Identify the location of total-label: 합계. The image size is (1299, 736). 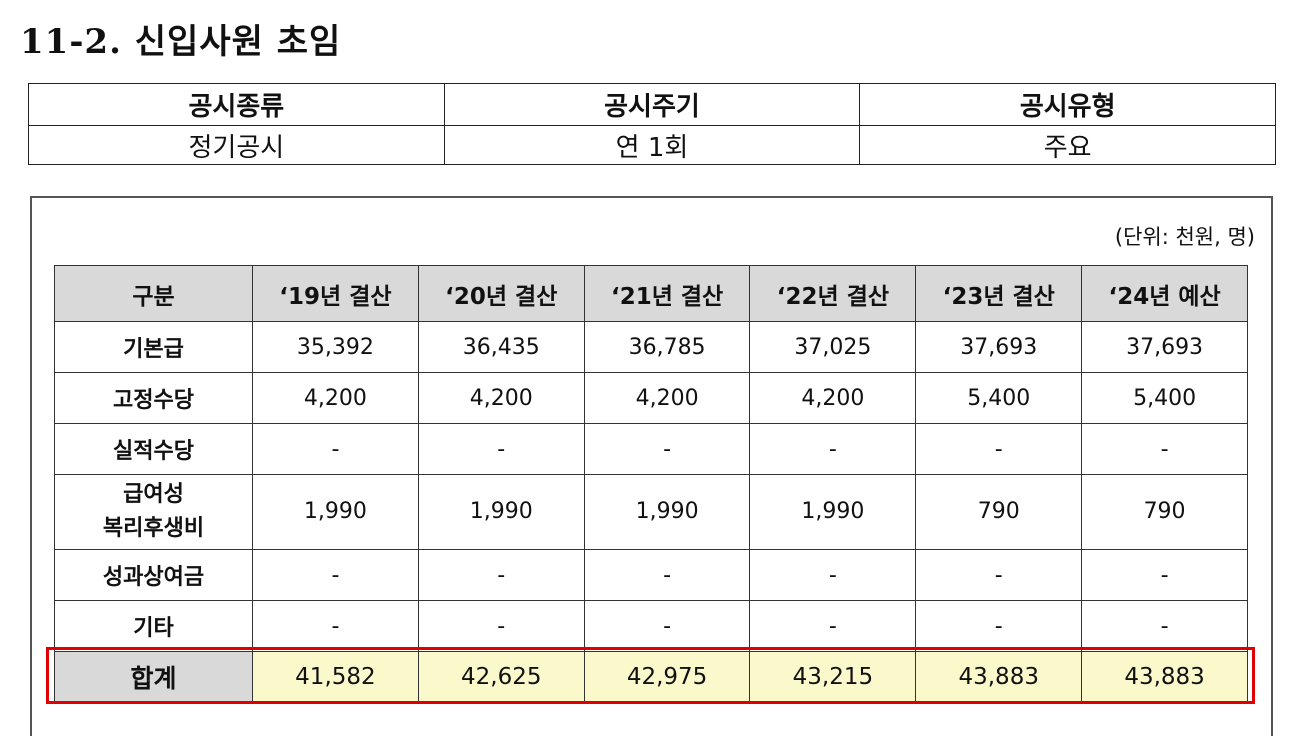
(153, 677).